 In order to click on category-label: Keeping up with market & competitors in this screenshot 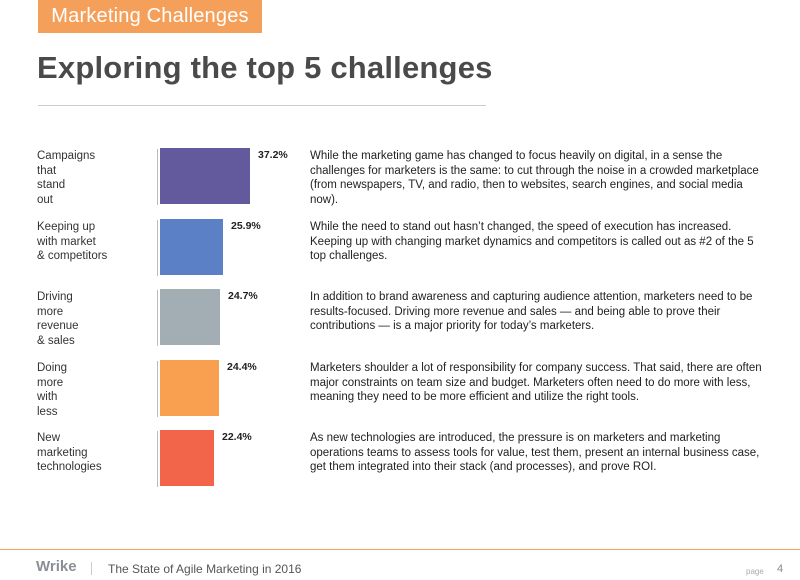, I will do `click(72, 242)`.